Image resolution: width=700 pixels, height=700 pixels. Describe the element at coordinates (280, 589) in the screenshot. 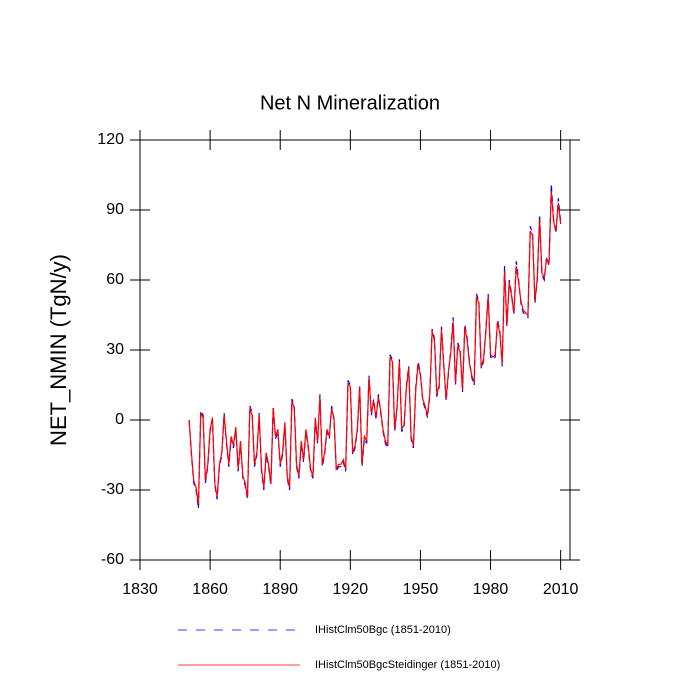

I see `x-tick-label: 1890` at that location.